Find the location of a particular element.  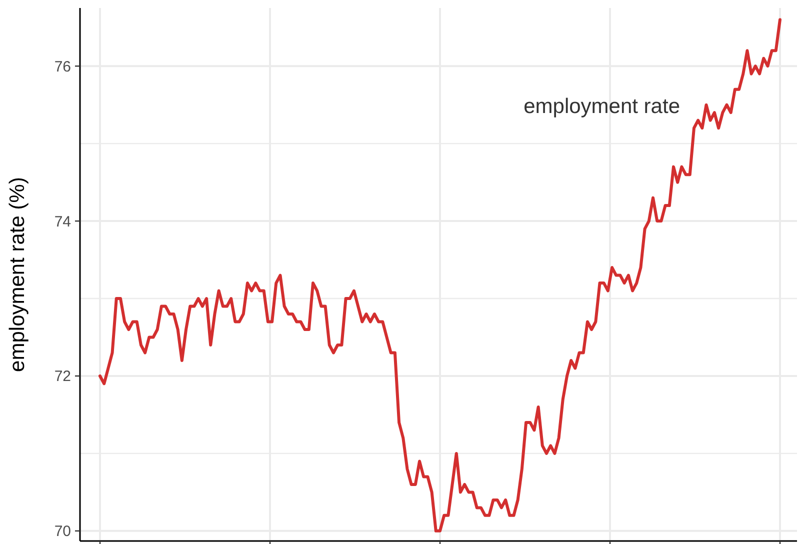

y-tick-label: 74 is located at coordinates (62, 221).